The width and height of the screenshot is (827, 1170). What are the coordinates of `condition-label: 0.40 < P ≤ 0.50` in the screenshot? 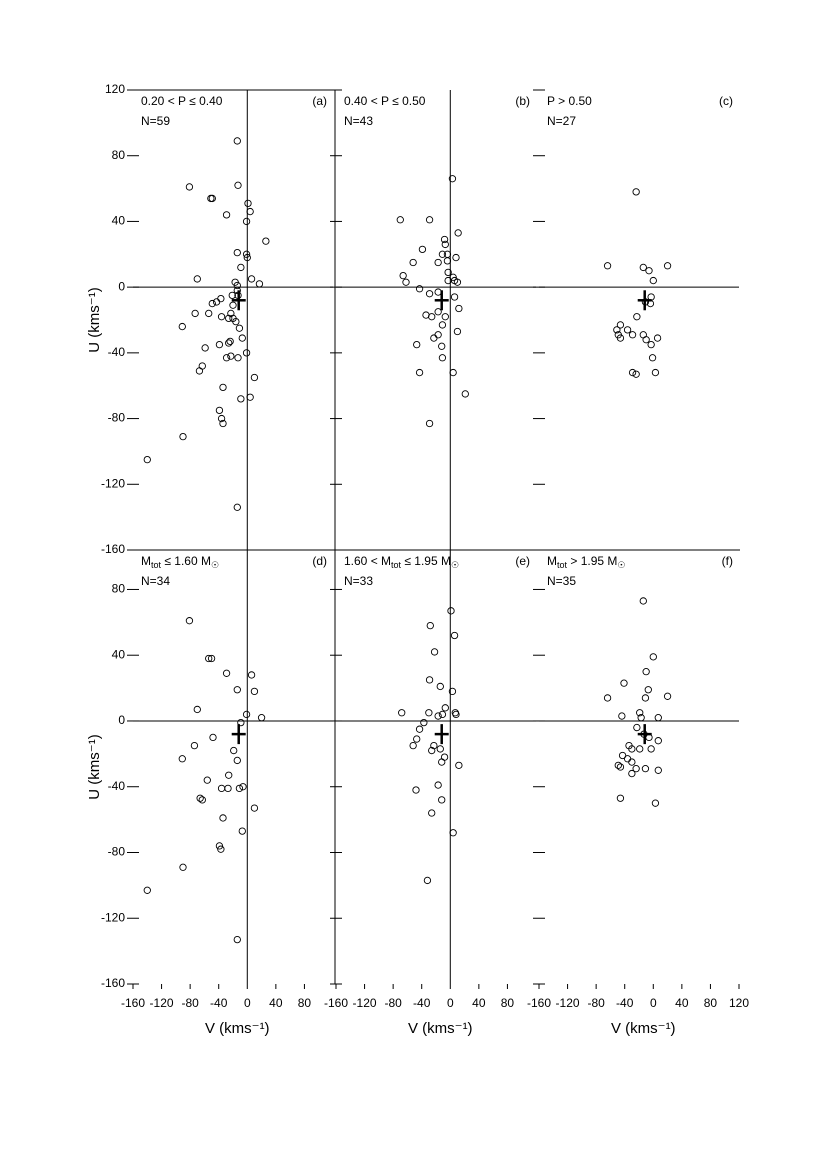 It's located at (385, 101).